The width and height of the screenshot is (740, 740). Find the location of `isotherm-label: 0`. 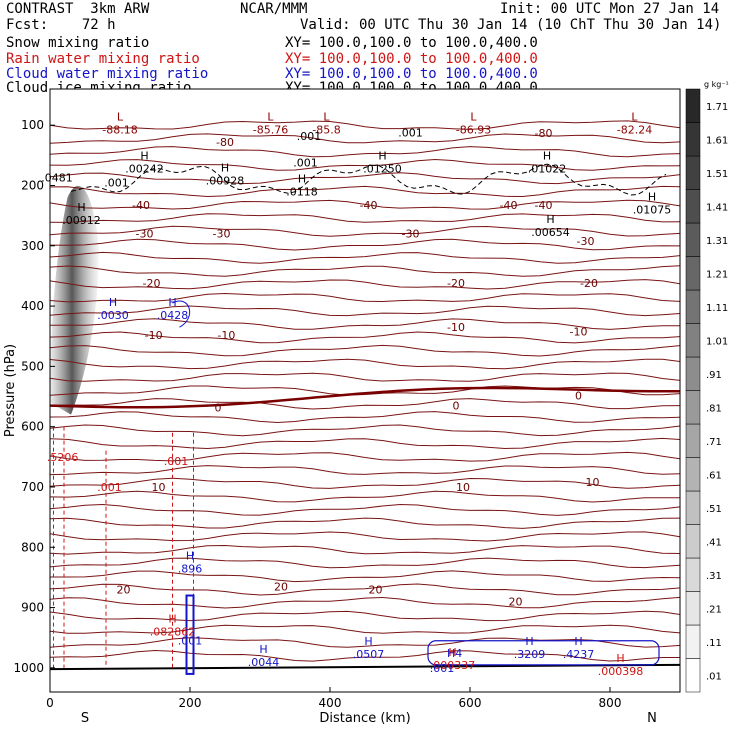

isotherm-label: 0 is located at coordinates (218, 407).